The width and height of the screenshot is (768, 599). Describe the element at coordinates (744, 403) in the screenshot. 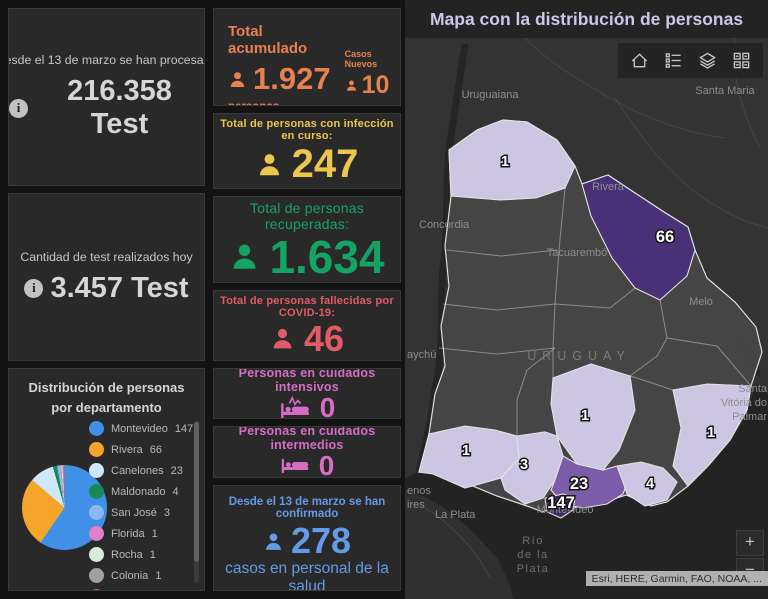

I see `place-label: Vitória do` at that location.